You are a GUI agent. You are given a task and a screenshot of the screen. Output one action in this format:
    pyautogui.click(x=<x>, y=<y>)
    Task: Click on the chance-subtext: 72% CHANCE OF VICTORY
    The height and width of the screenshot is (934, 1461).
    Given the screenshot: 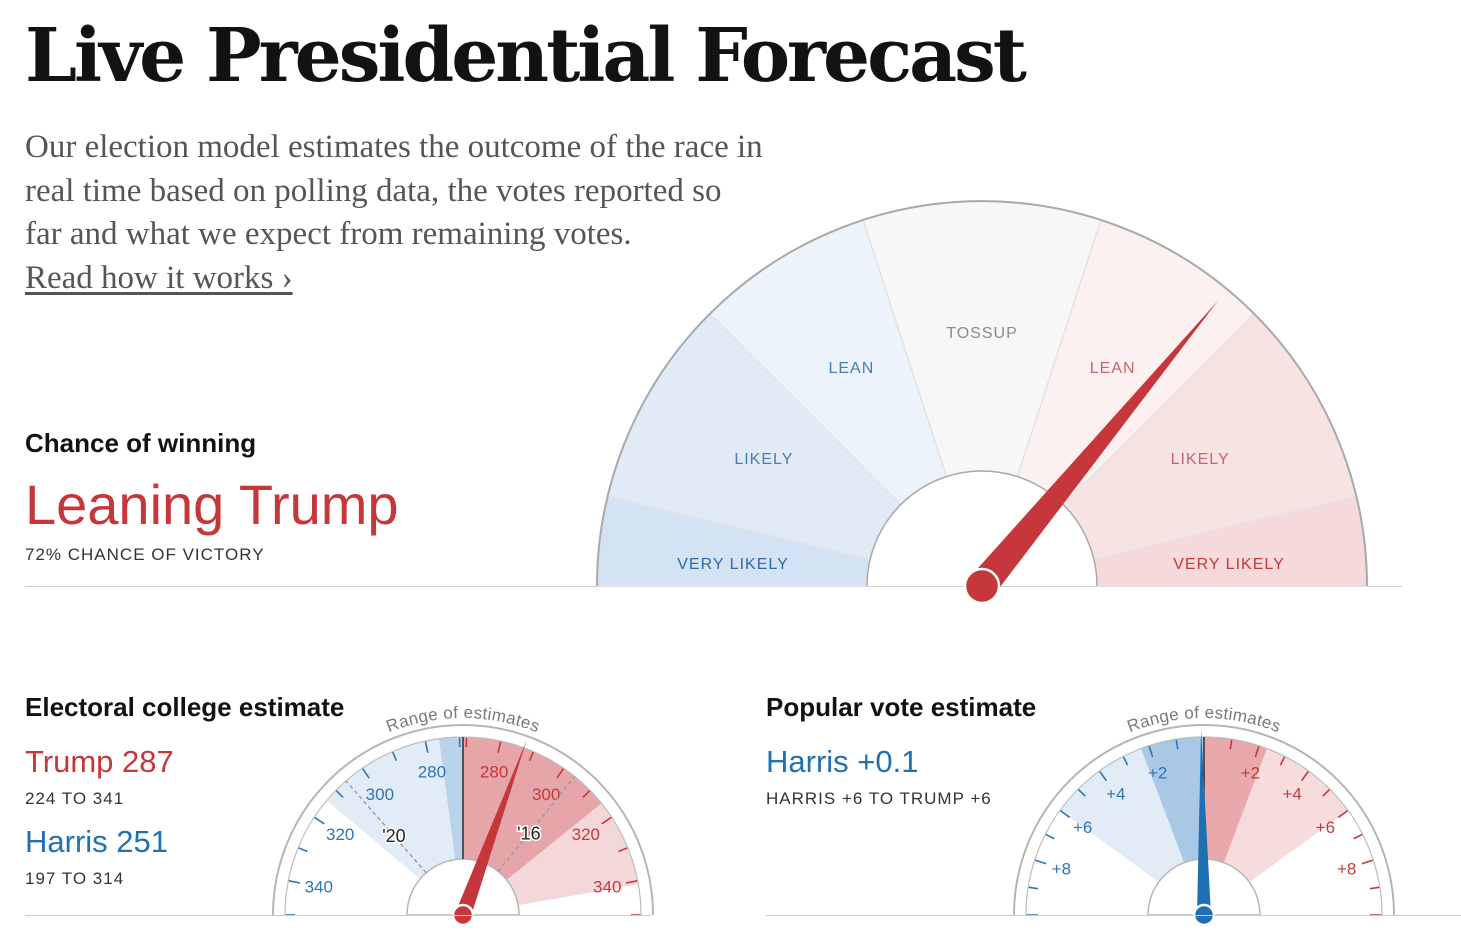 What is the action you would take?
    pyautogui.click(x=145, y=554)
    